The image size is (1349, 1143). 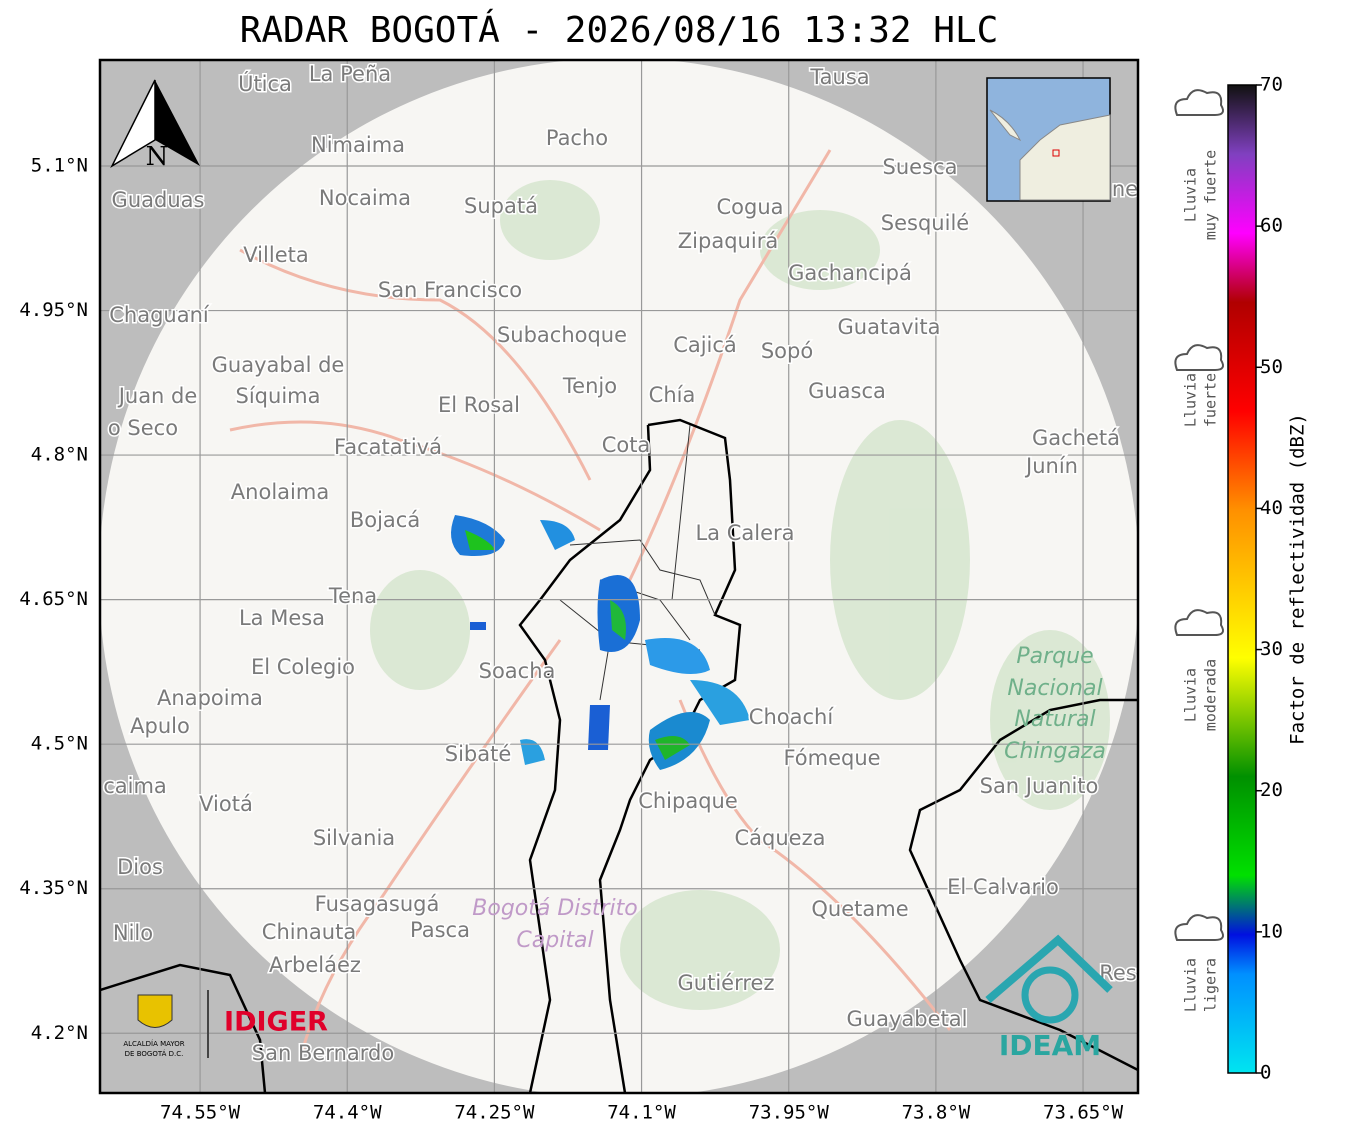 I want to click on lat-tick-label: 5.1°N, so click(x=59, y=165).